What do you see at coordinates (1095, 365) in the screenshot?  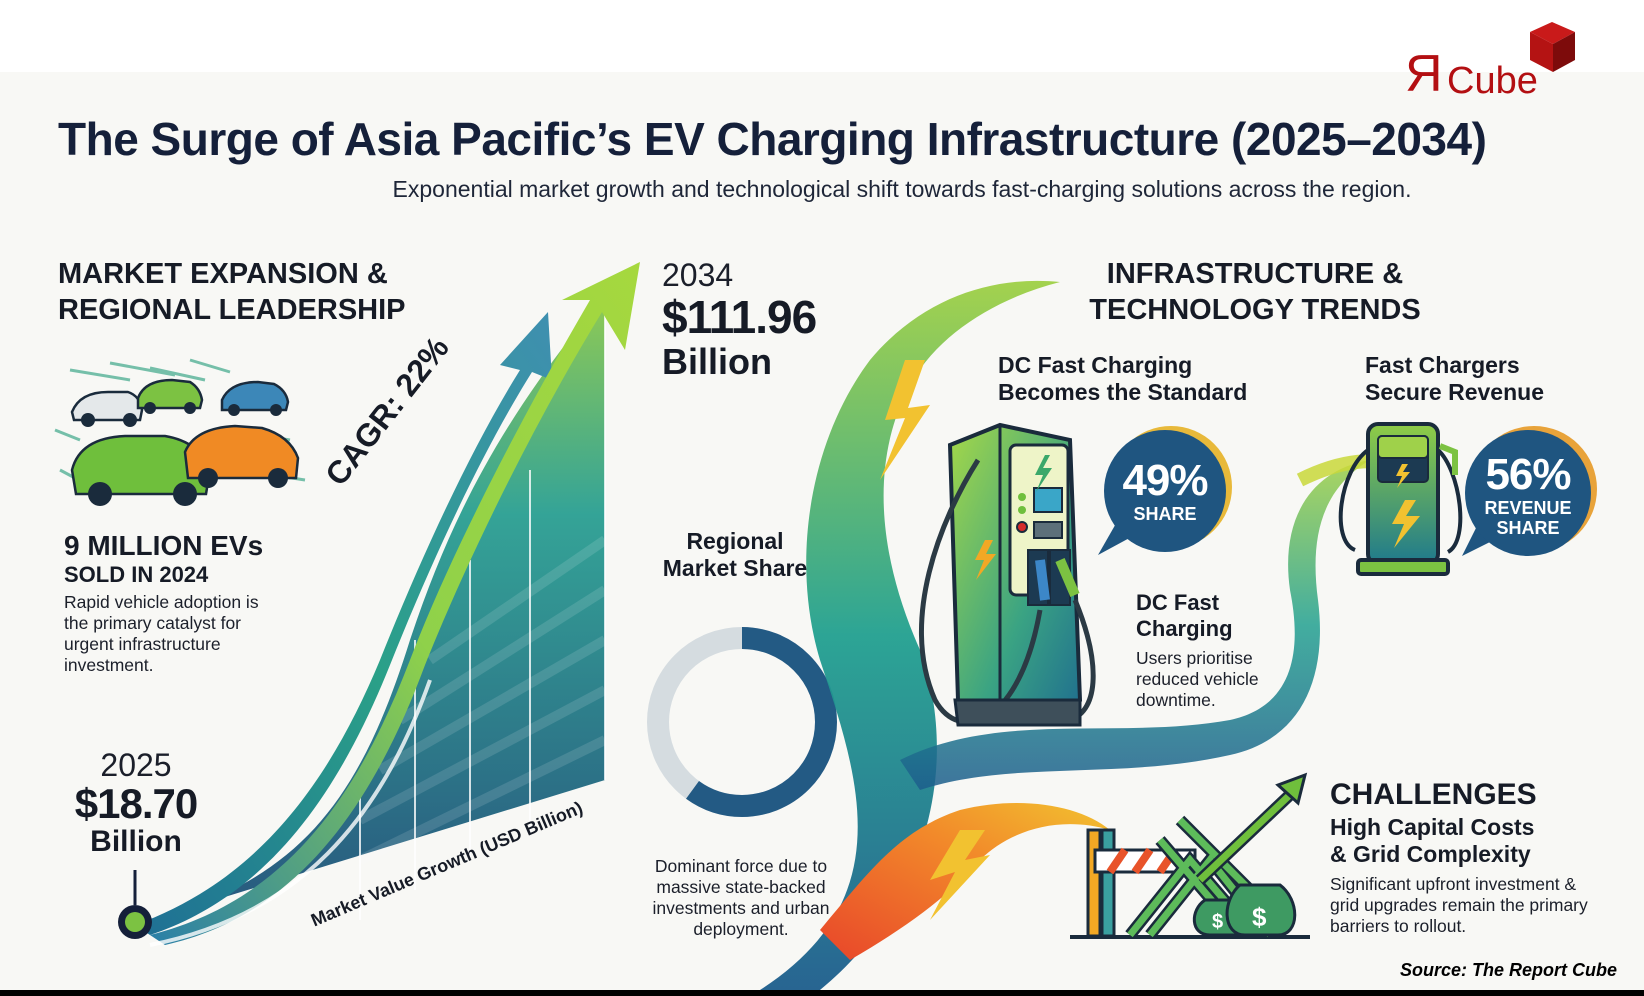 I see `title-line: DC Fast Charging` at bounding box center [1095, 365].